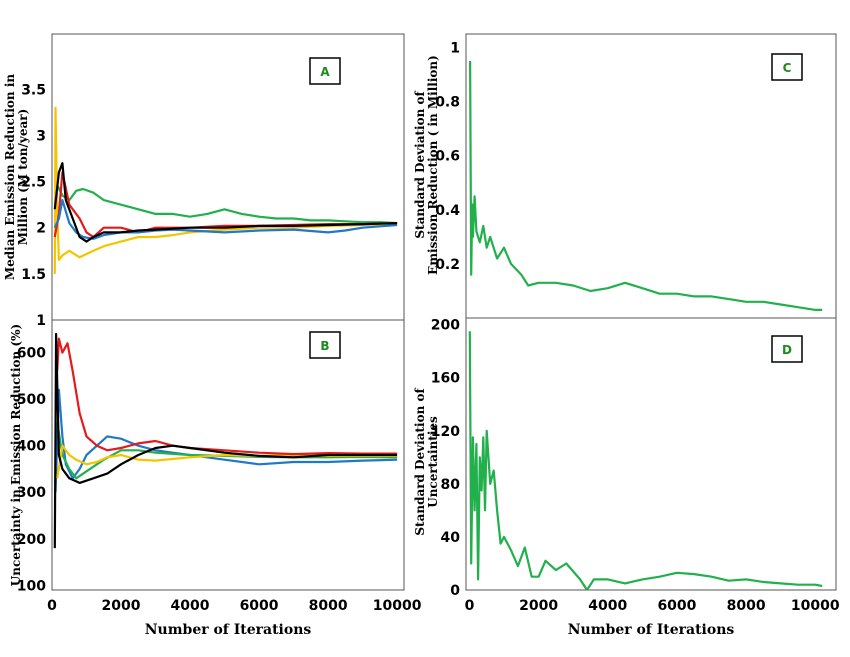 This screenshot has width=850, height=657. I want to click on y-tick-label-c: 0.6, so click(447, 157).